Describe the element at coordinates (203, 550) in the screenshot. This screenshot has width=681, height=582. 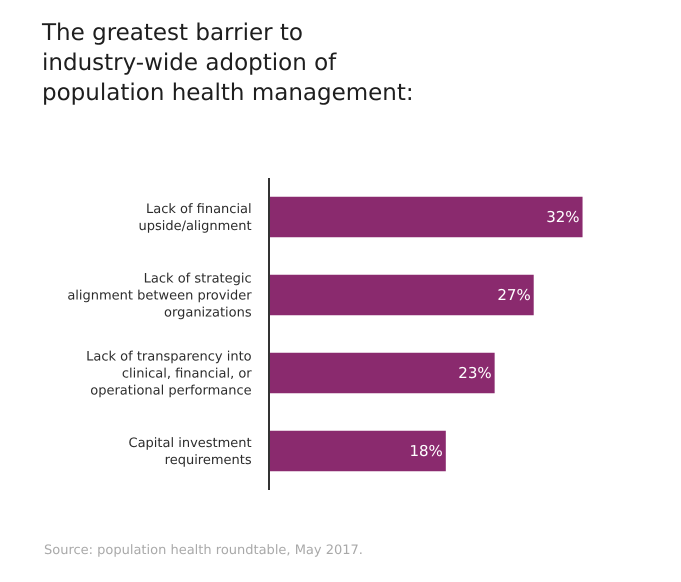
I see `source-note: Source: population health roundtable, May 2017.` at that location.